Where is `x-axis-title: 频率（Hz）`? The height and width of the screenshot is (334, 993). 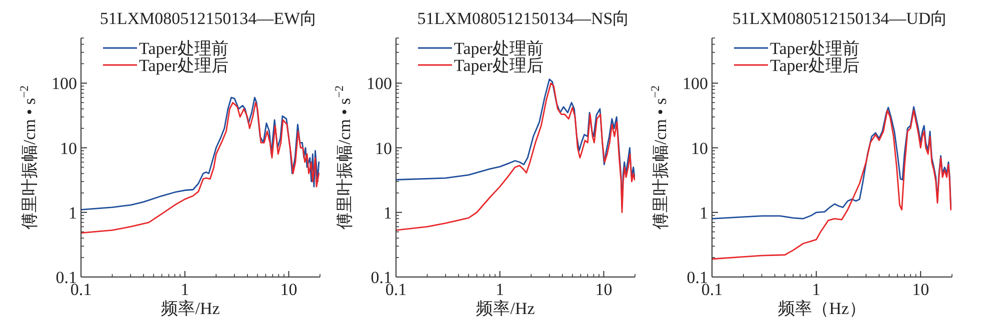
x-axis-title: 频率（Hz） is located at coordinates (822, 308).